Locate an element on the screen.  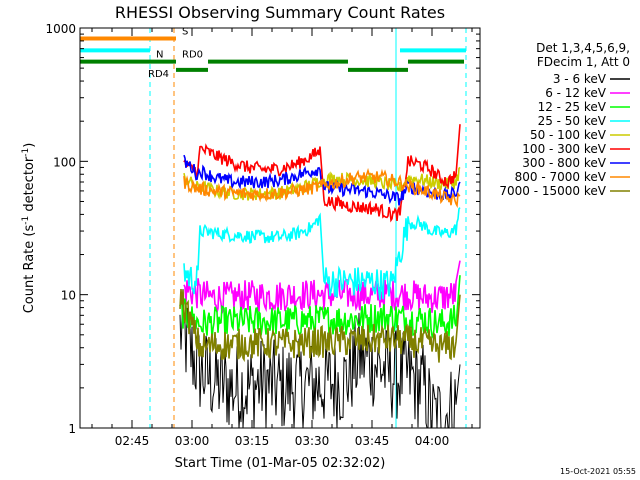
legend-header-line-2: FDecim 1, Att 0 is located at coordinates (583, 62).